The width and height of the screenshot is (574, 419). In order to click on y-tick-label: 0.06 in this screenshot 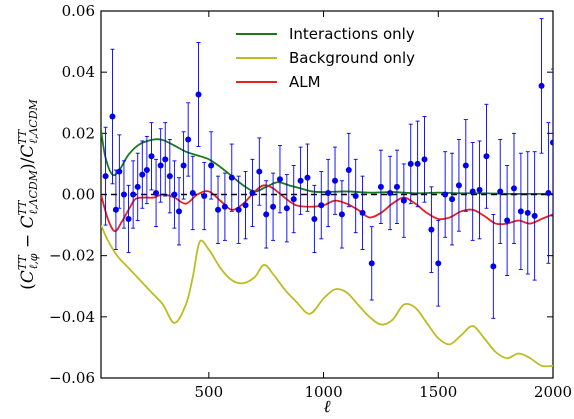, I will do `click(78, 11)`.